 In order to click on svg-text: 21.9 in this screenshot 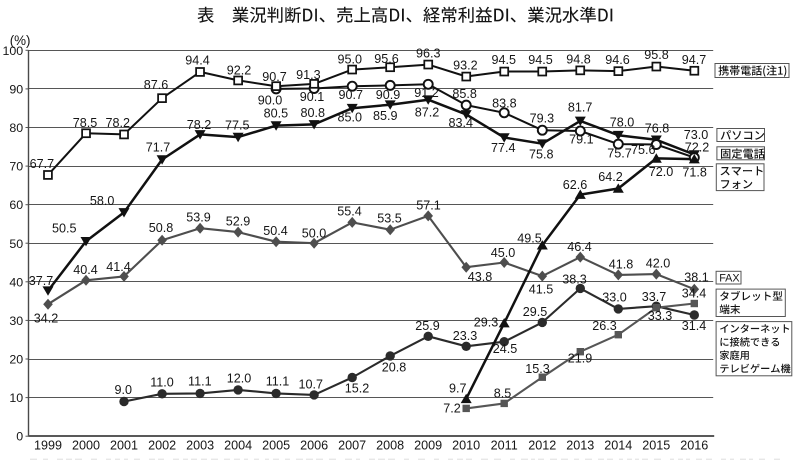, I will do `click(580, 359)`.